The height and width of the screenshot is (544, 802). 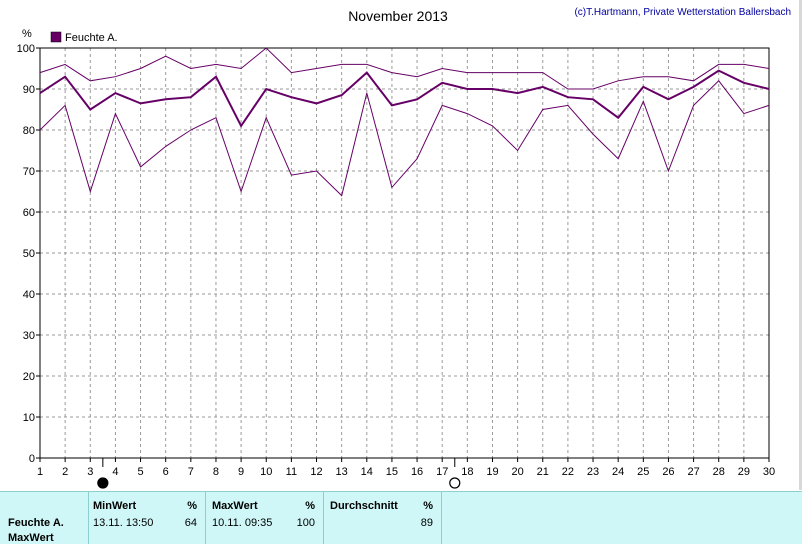 I want to click on y-tick-label: 0, so click(x=32, y=459).